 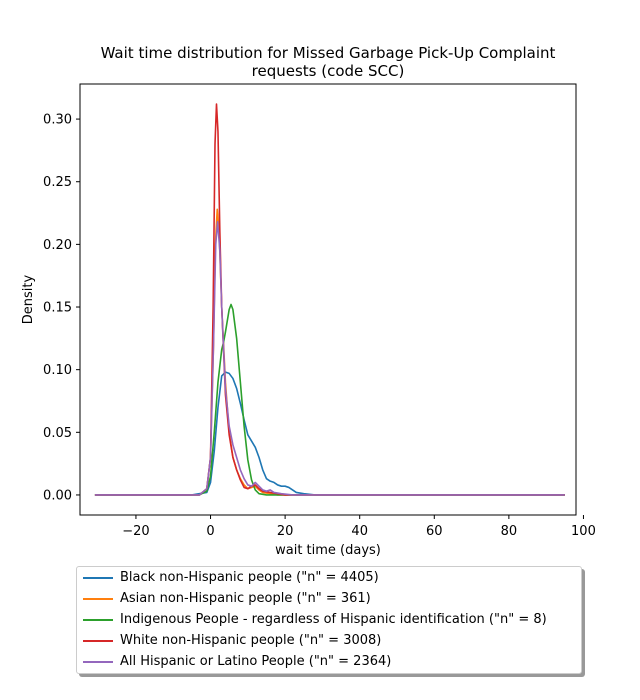 I want to click on x-axis-ticks: −20 0 20 40 60 80 100, so click(x=359, y=527).